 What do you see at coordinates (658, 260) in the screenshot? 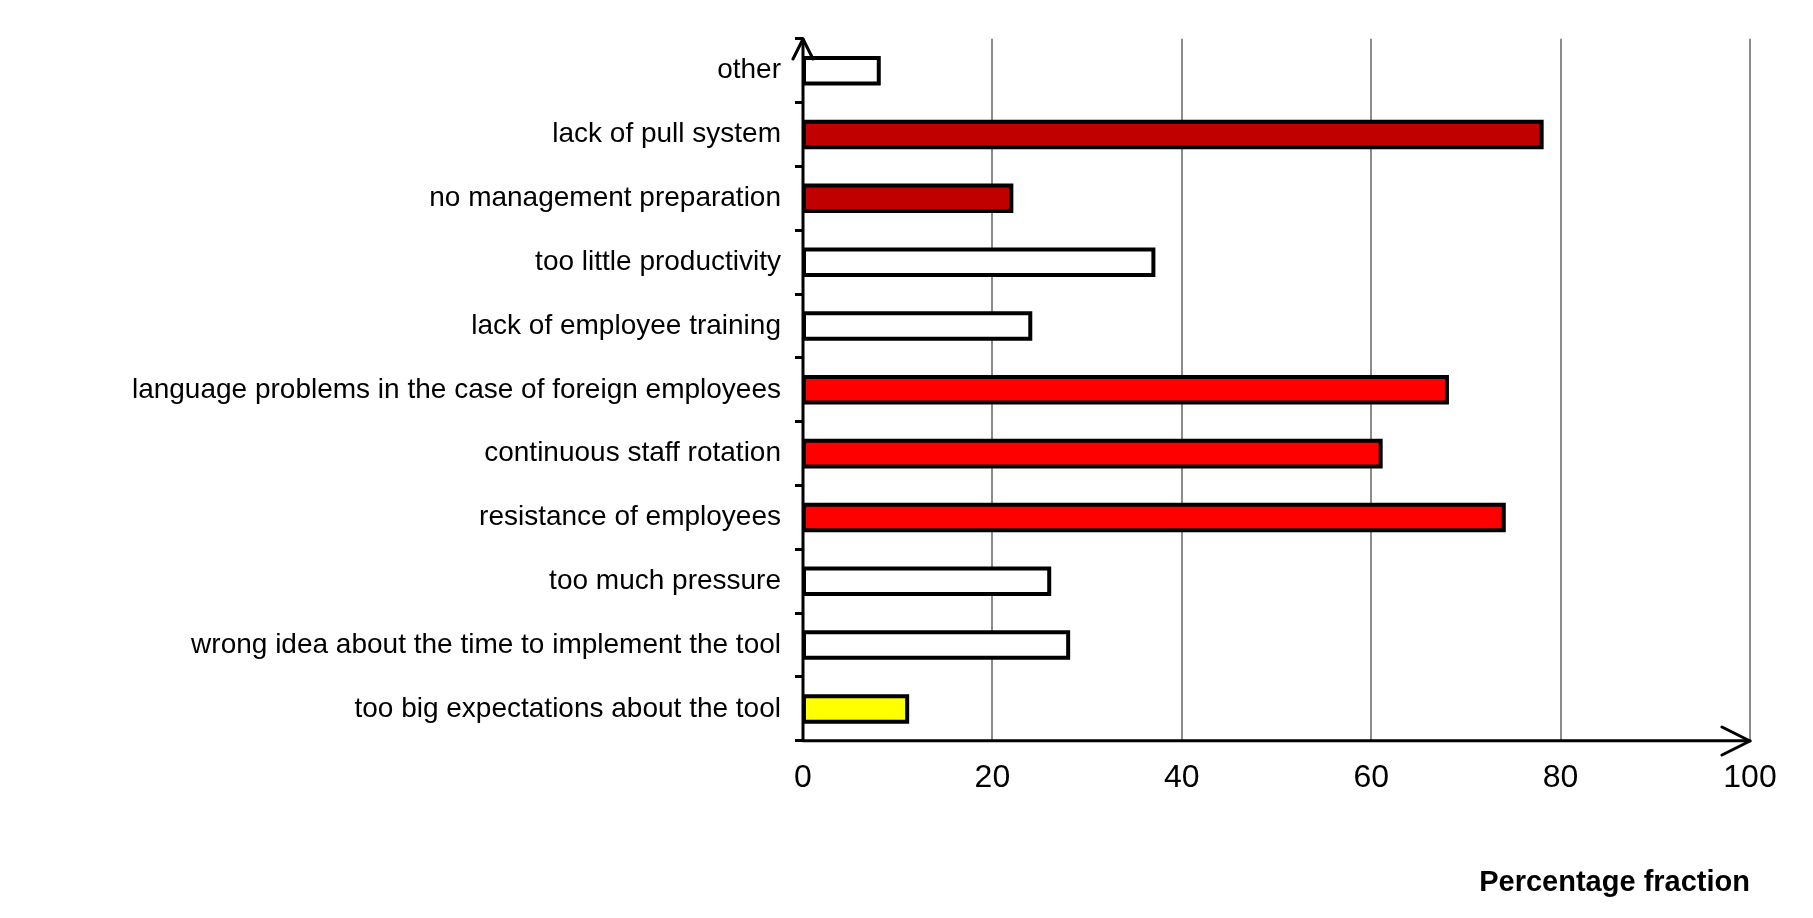
I see `y-tick-label: too little productivity` at bounding box center [658, 260].